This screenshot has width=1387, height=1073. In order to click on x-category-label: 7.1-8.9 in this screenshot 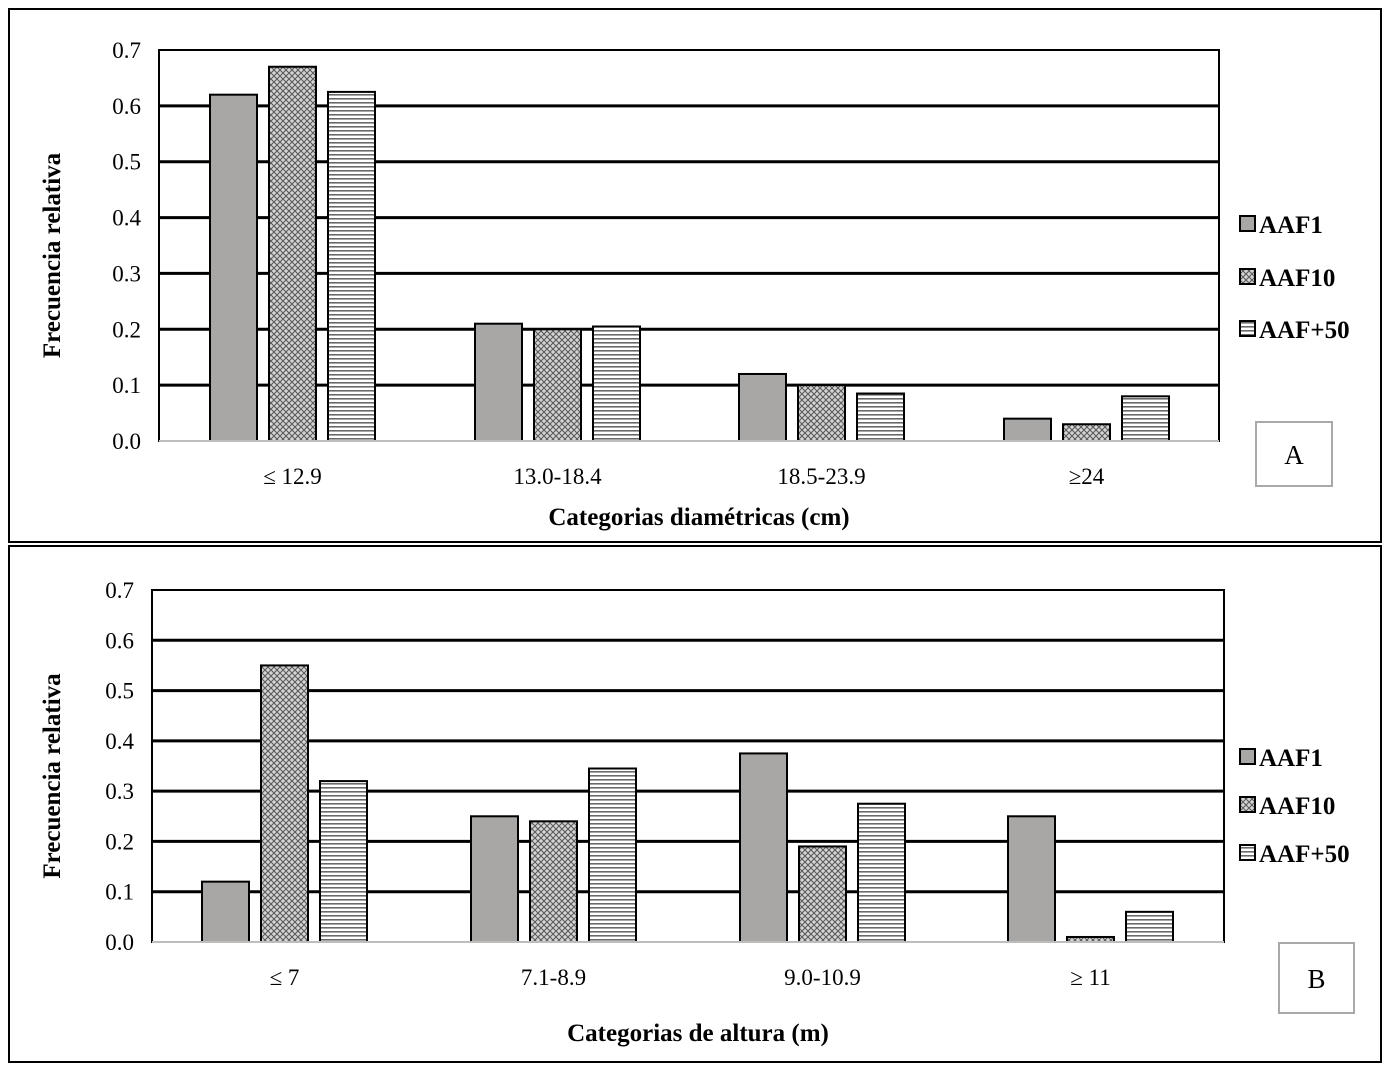, I will do `click(553, 977)`.